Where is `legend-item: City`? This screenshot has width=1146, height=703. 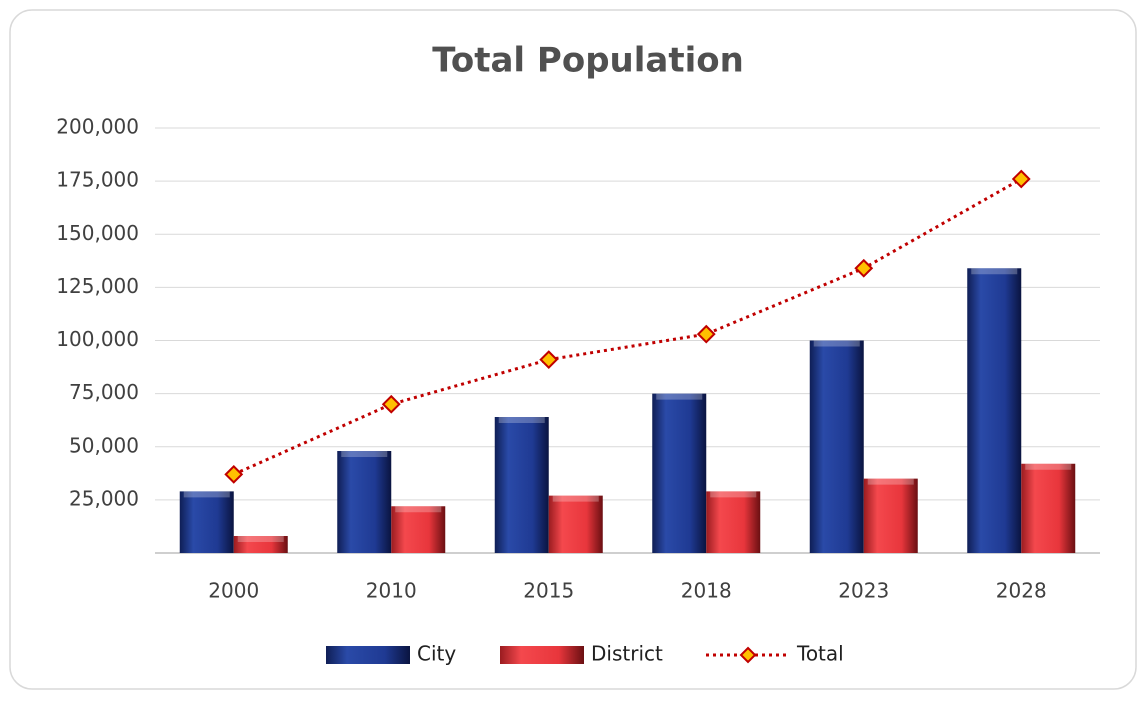
legend-item: City is located at coordinates (391, 654).